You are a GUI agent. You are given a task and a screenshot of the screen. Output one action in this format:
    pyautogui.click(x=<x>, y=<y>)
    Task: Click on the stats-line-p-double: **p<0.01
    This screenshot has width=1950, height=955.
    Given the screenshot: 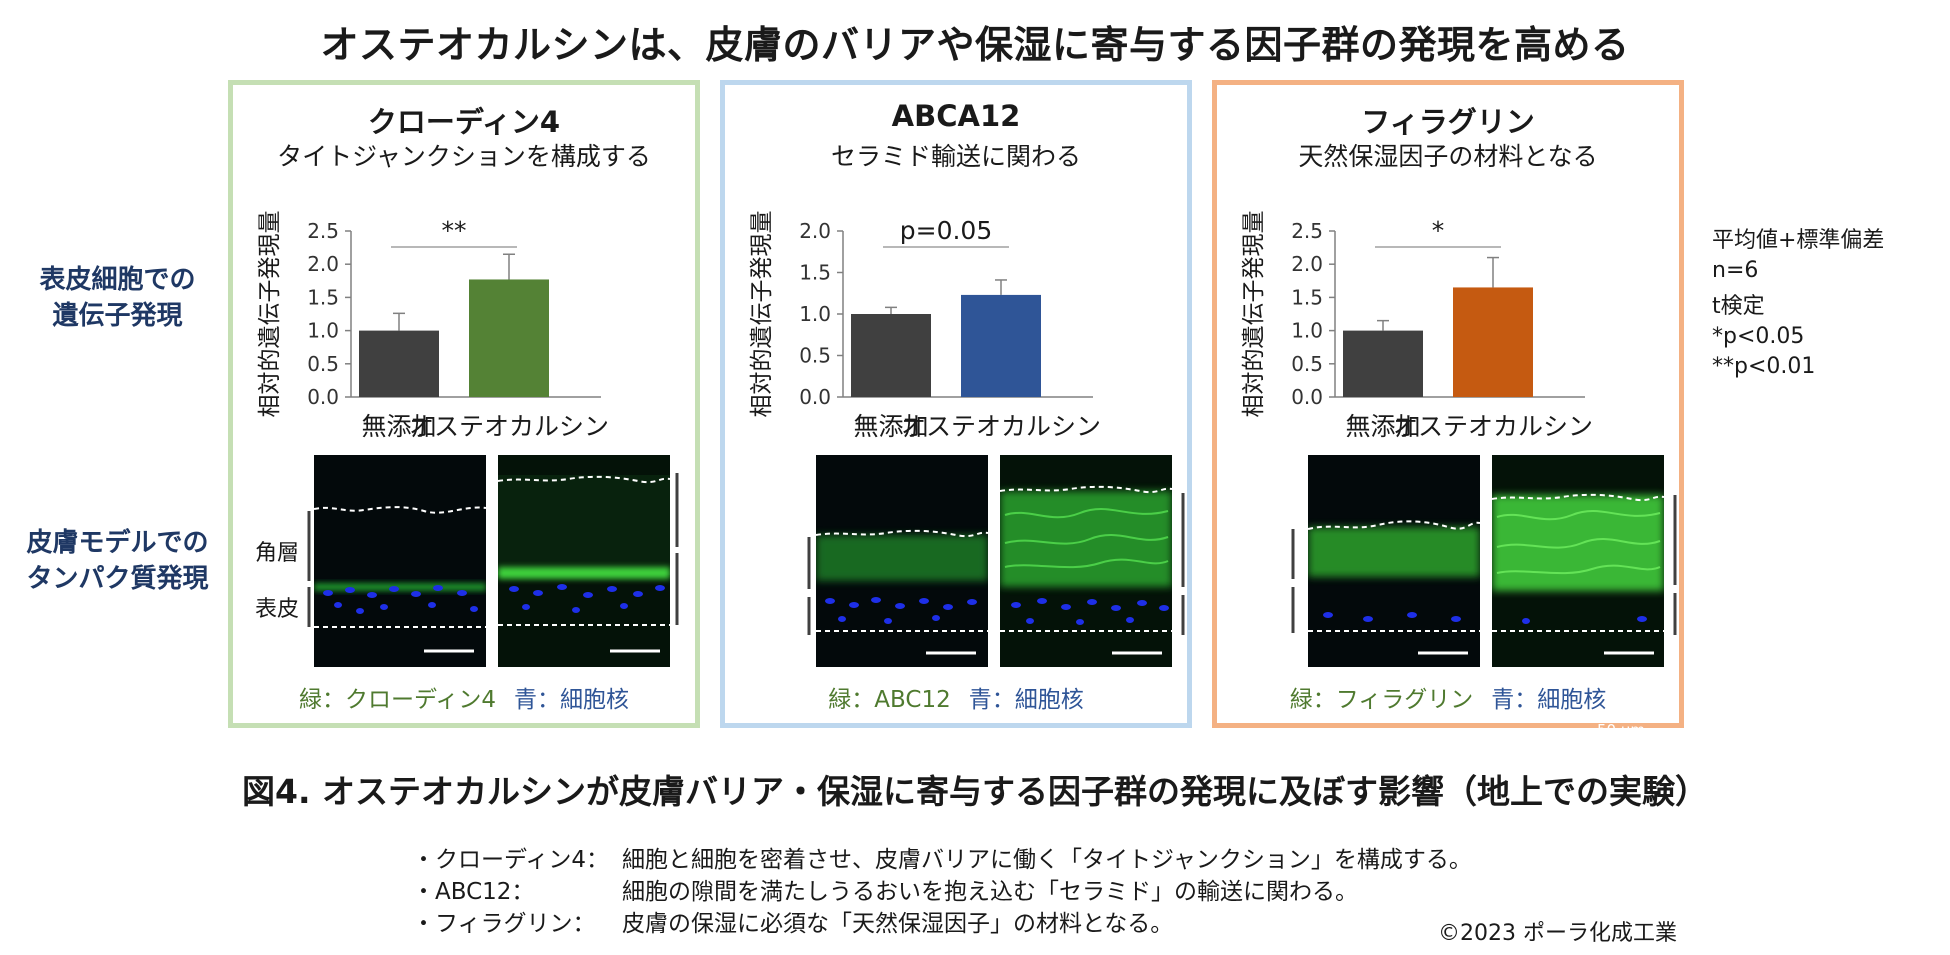 What is the action you would take?
    pyautogui.click(x=1764, y=366)
    